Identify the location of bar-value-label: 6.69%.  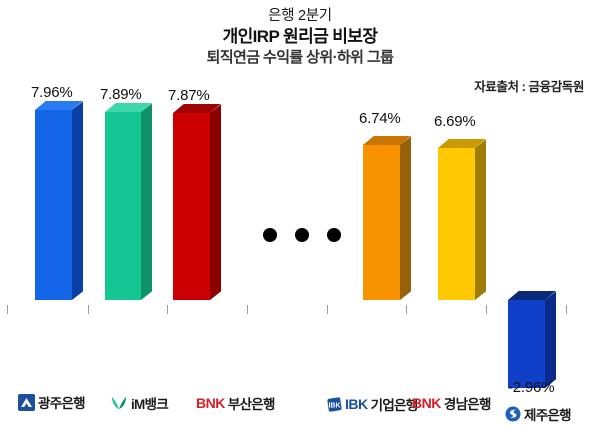
(455, 121).